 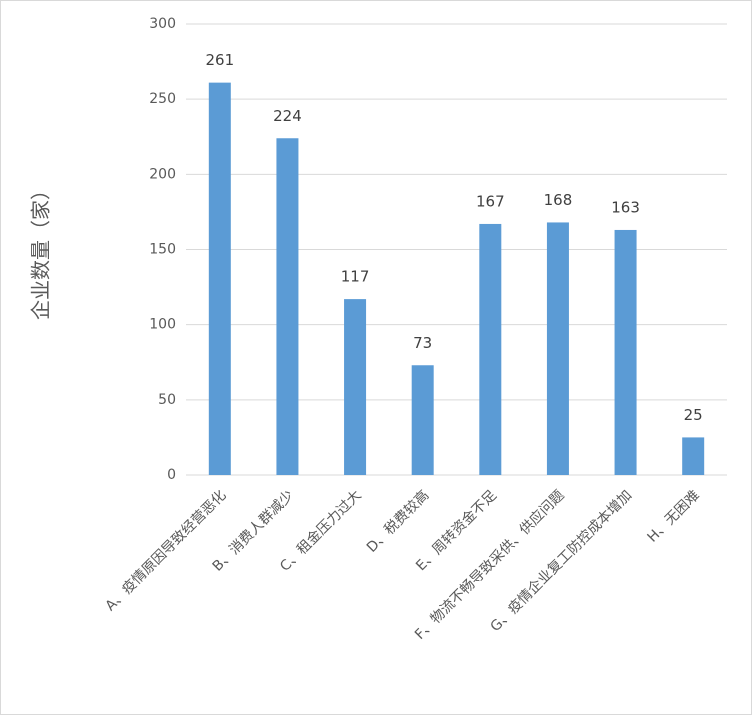 I want to click on value-label: 167, so click(x=490, y=201).